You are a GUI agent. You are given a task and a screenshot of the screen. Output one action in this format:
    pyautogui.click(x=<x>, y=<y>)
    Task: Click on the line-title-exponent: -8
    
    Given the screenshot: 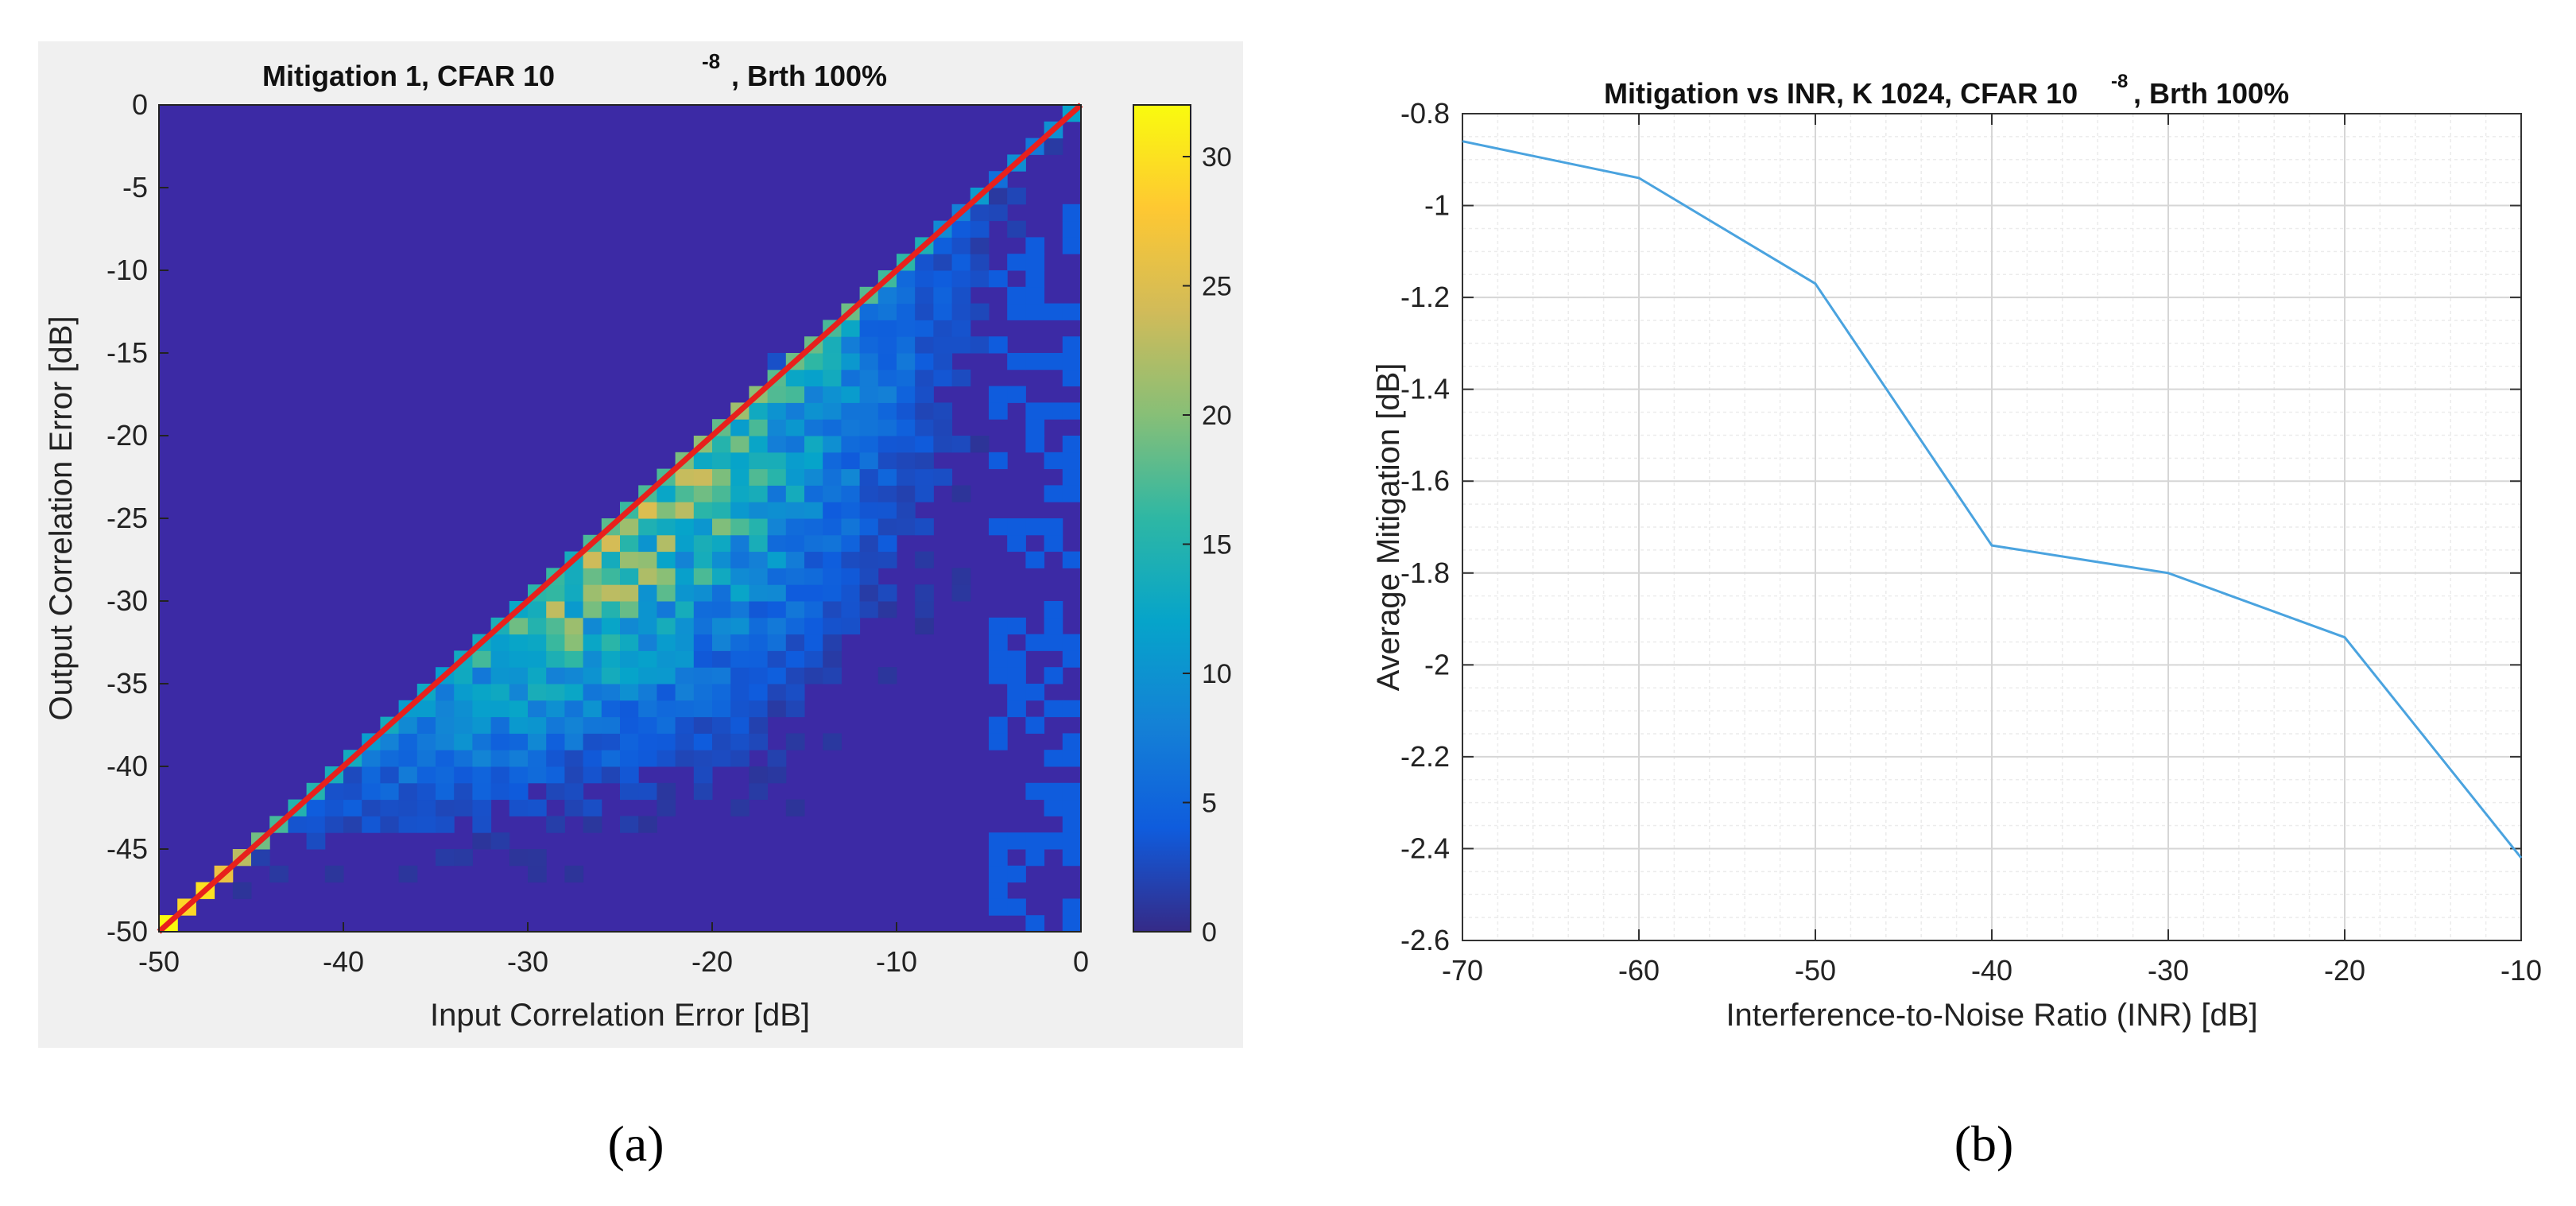 What is the action you would take?
    pyautogui.click(x=2119, y=82)
    